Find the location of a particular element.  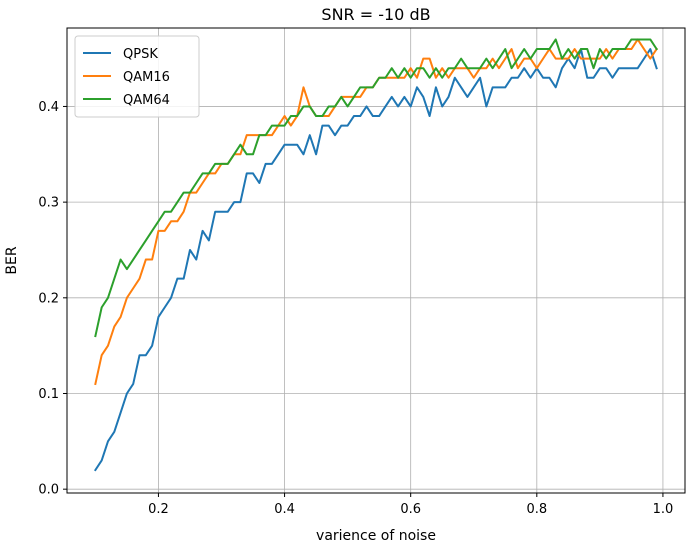

legend-label-qam16: QAM16 is located at coordinates (146, 77).